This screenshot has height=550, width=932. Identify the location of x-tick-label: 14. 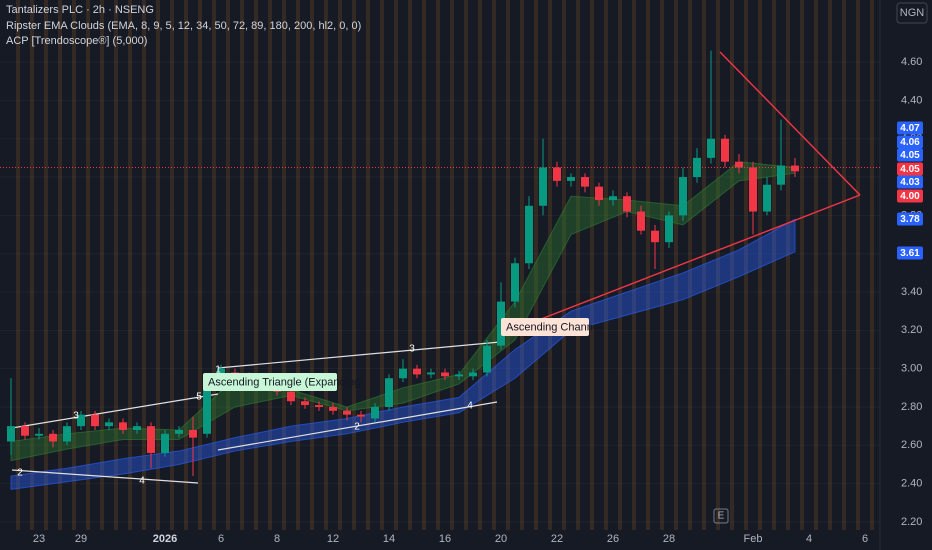
(389, 539).